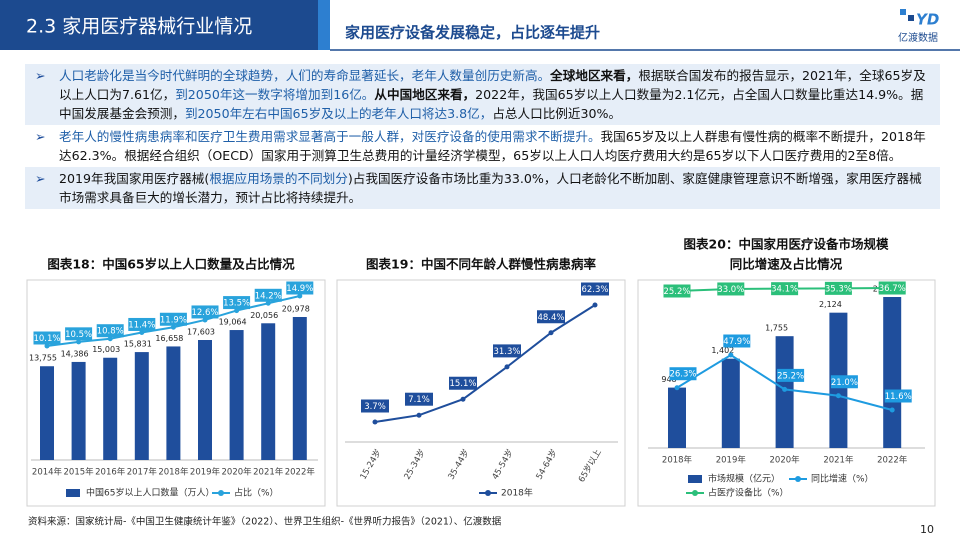  Describe the element at coordinates (911, 18) in the screenshot. I see `logo-dot` at that location.